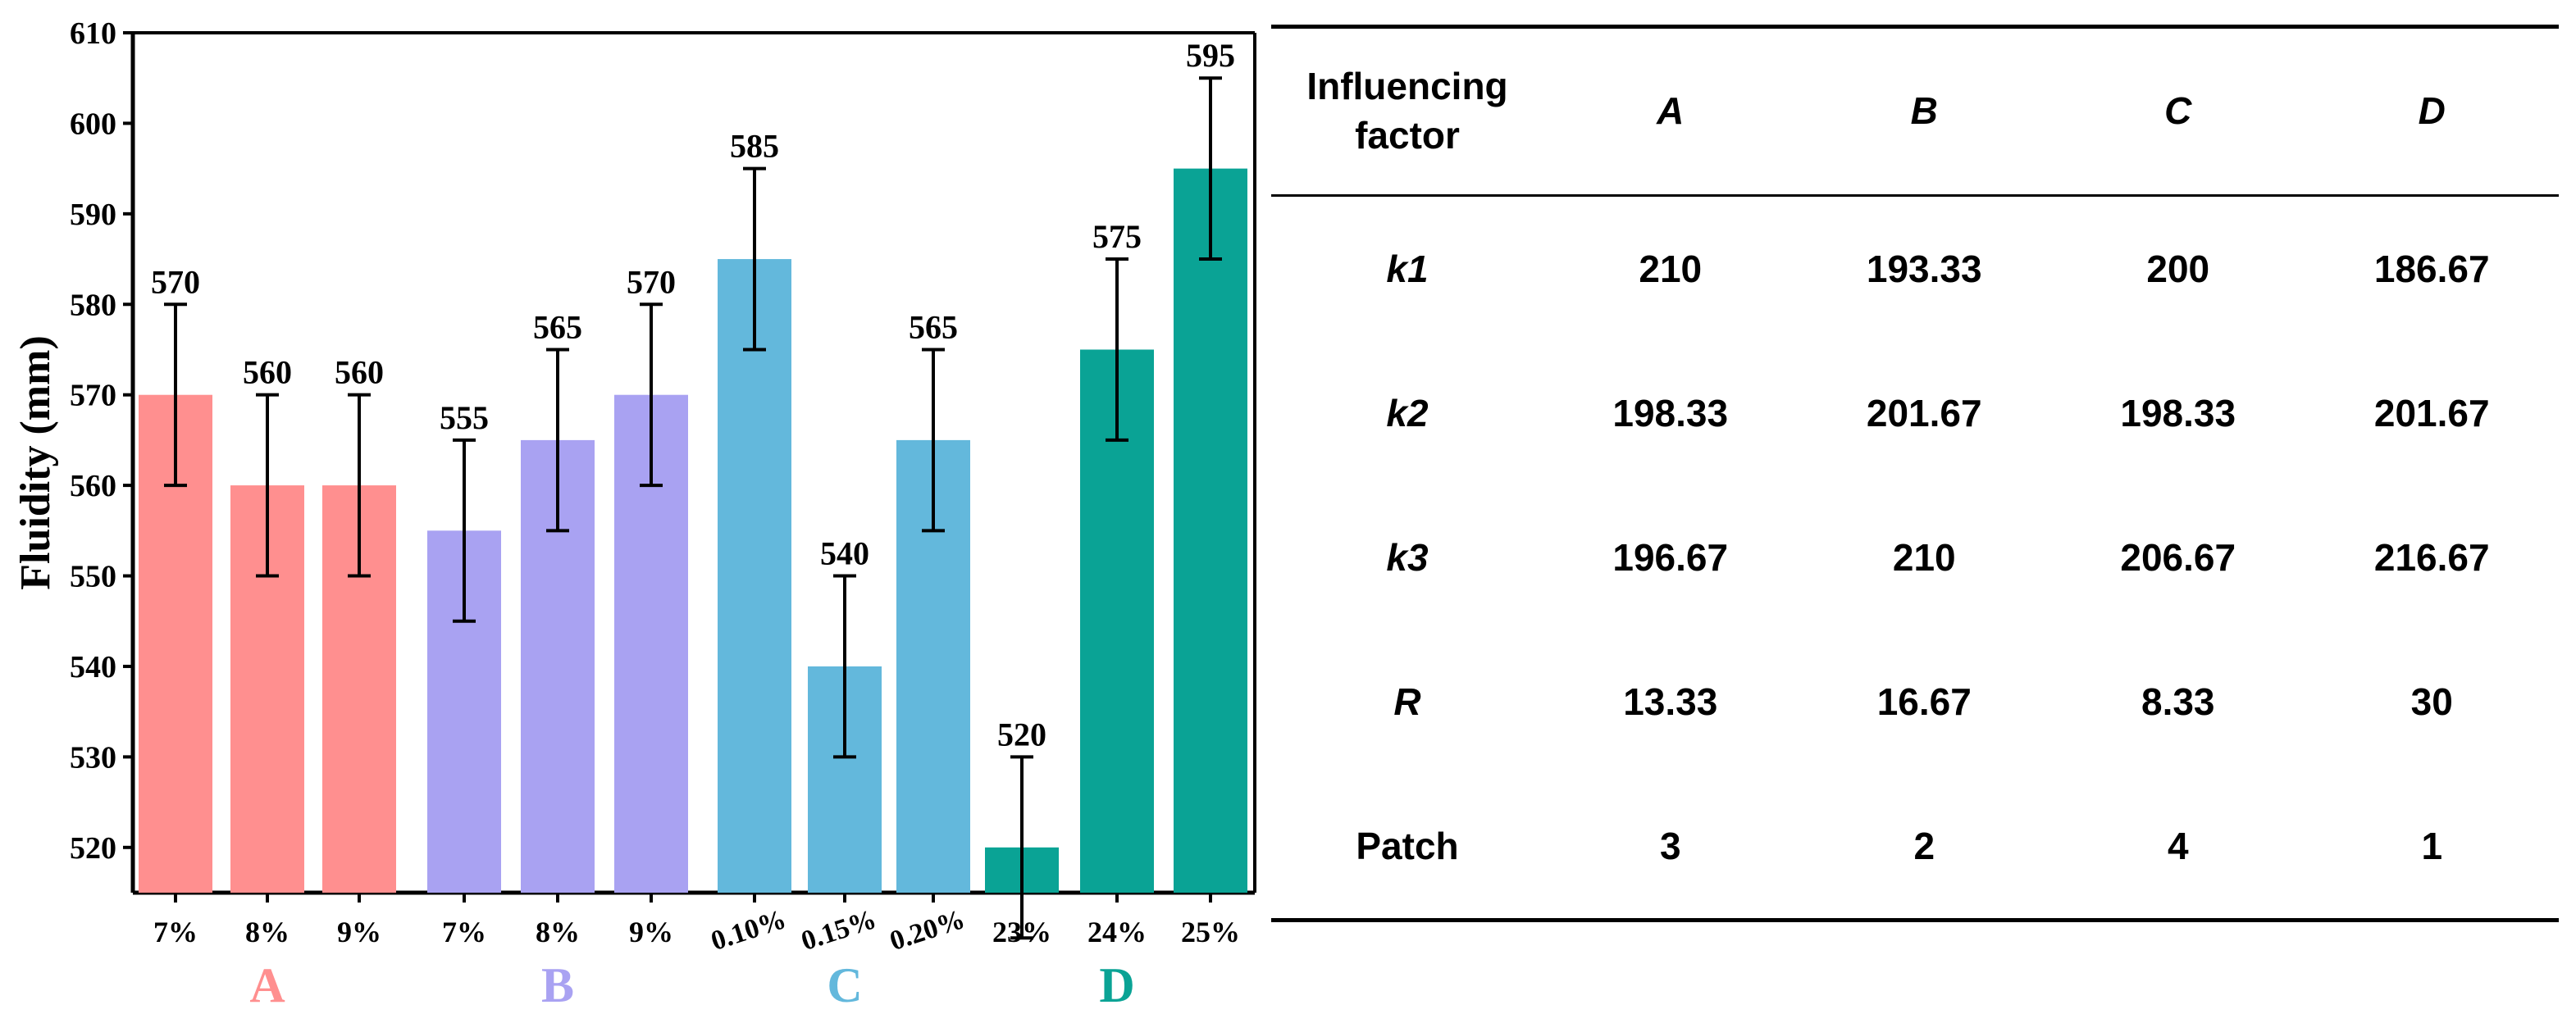  Describe the element at coordinates (267, 985) in the screenshot. I see `group-label-a: A` at that location.